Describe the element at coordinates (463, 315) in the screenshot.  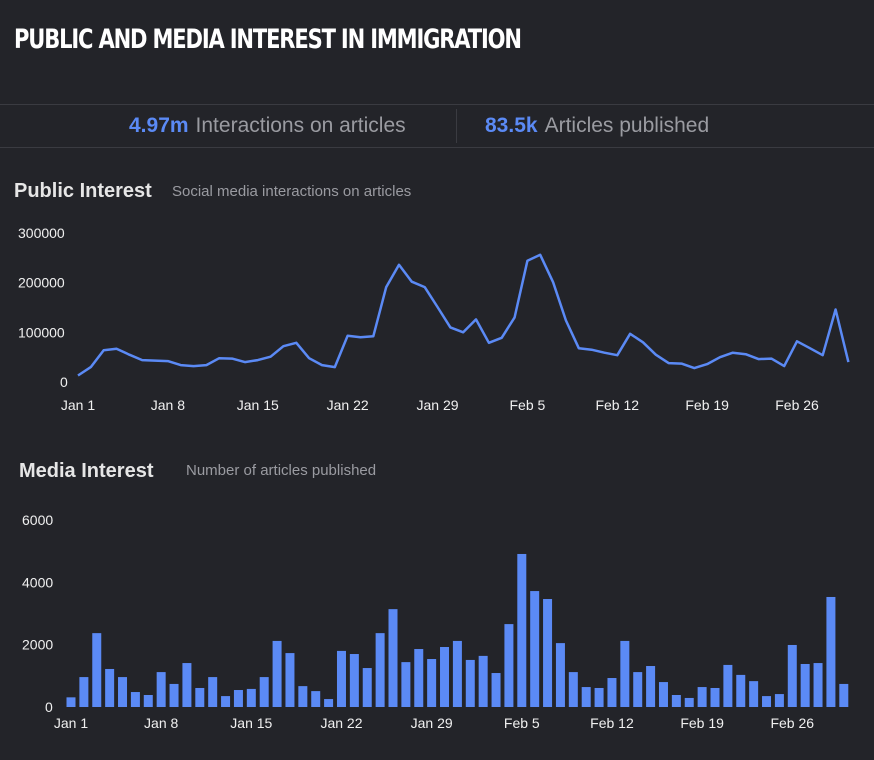
I see `interactions-line` at that location.